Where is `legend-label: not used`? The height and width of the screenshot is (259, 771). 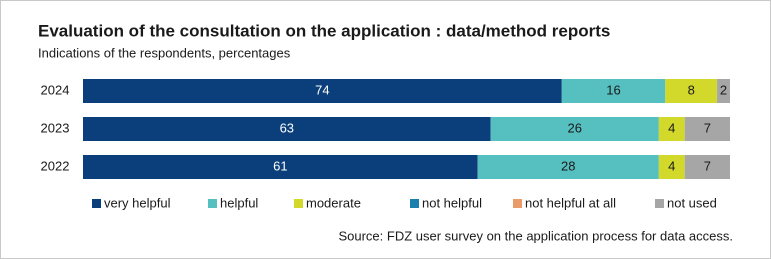 legend-label: not used is located at coordinates (692, 202).